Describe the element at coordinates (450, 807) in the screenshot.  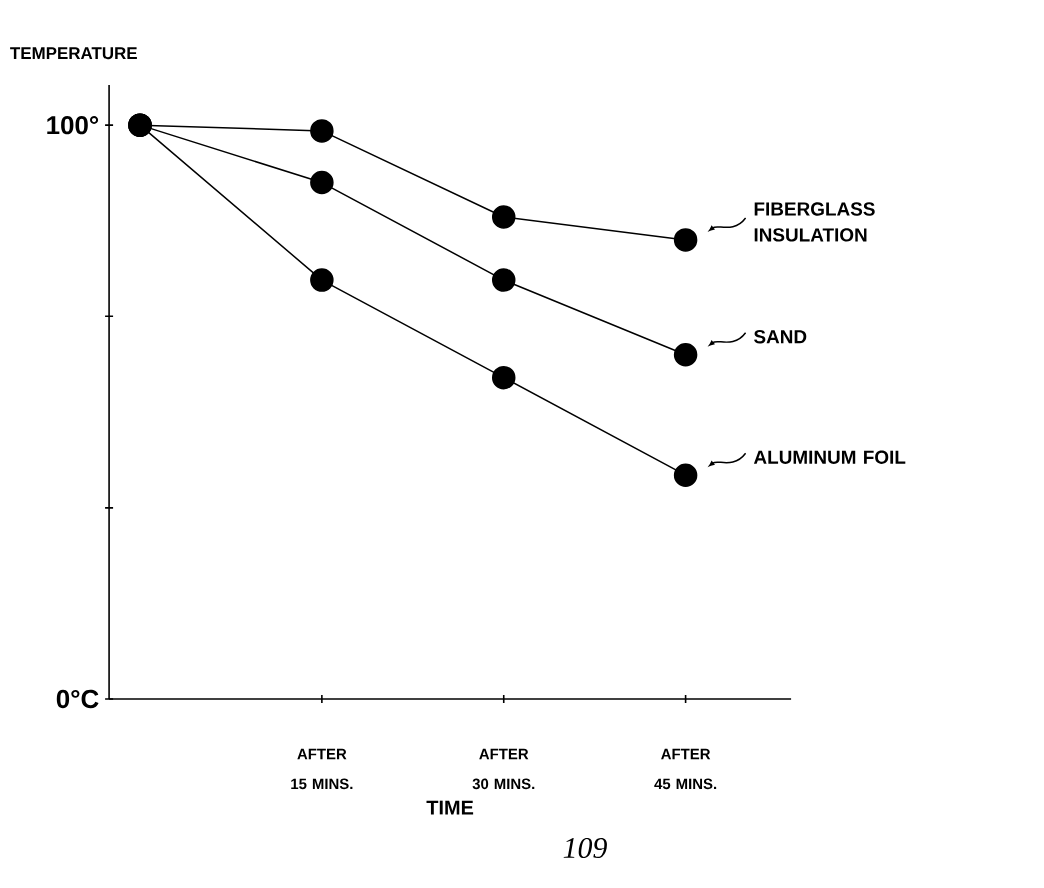
I see `x-axis-title: TIME` at that location.